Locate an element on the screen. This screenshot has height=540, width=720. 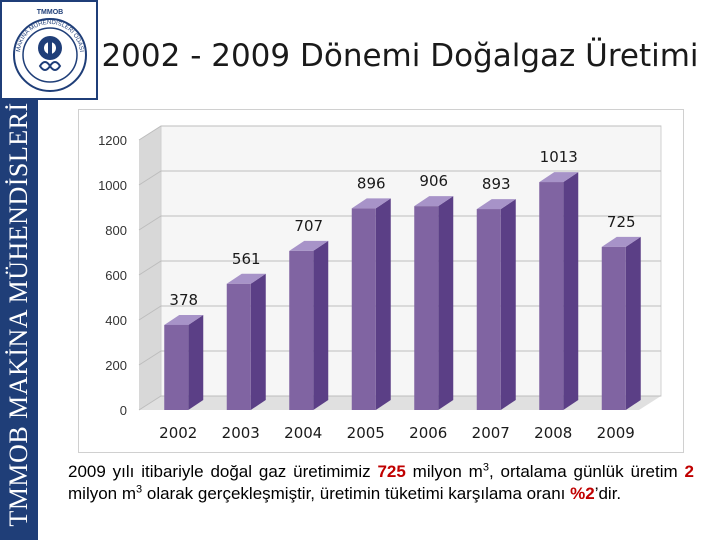
data-label: 561 is located at coordinates (246, 259).